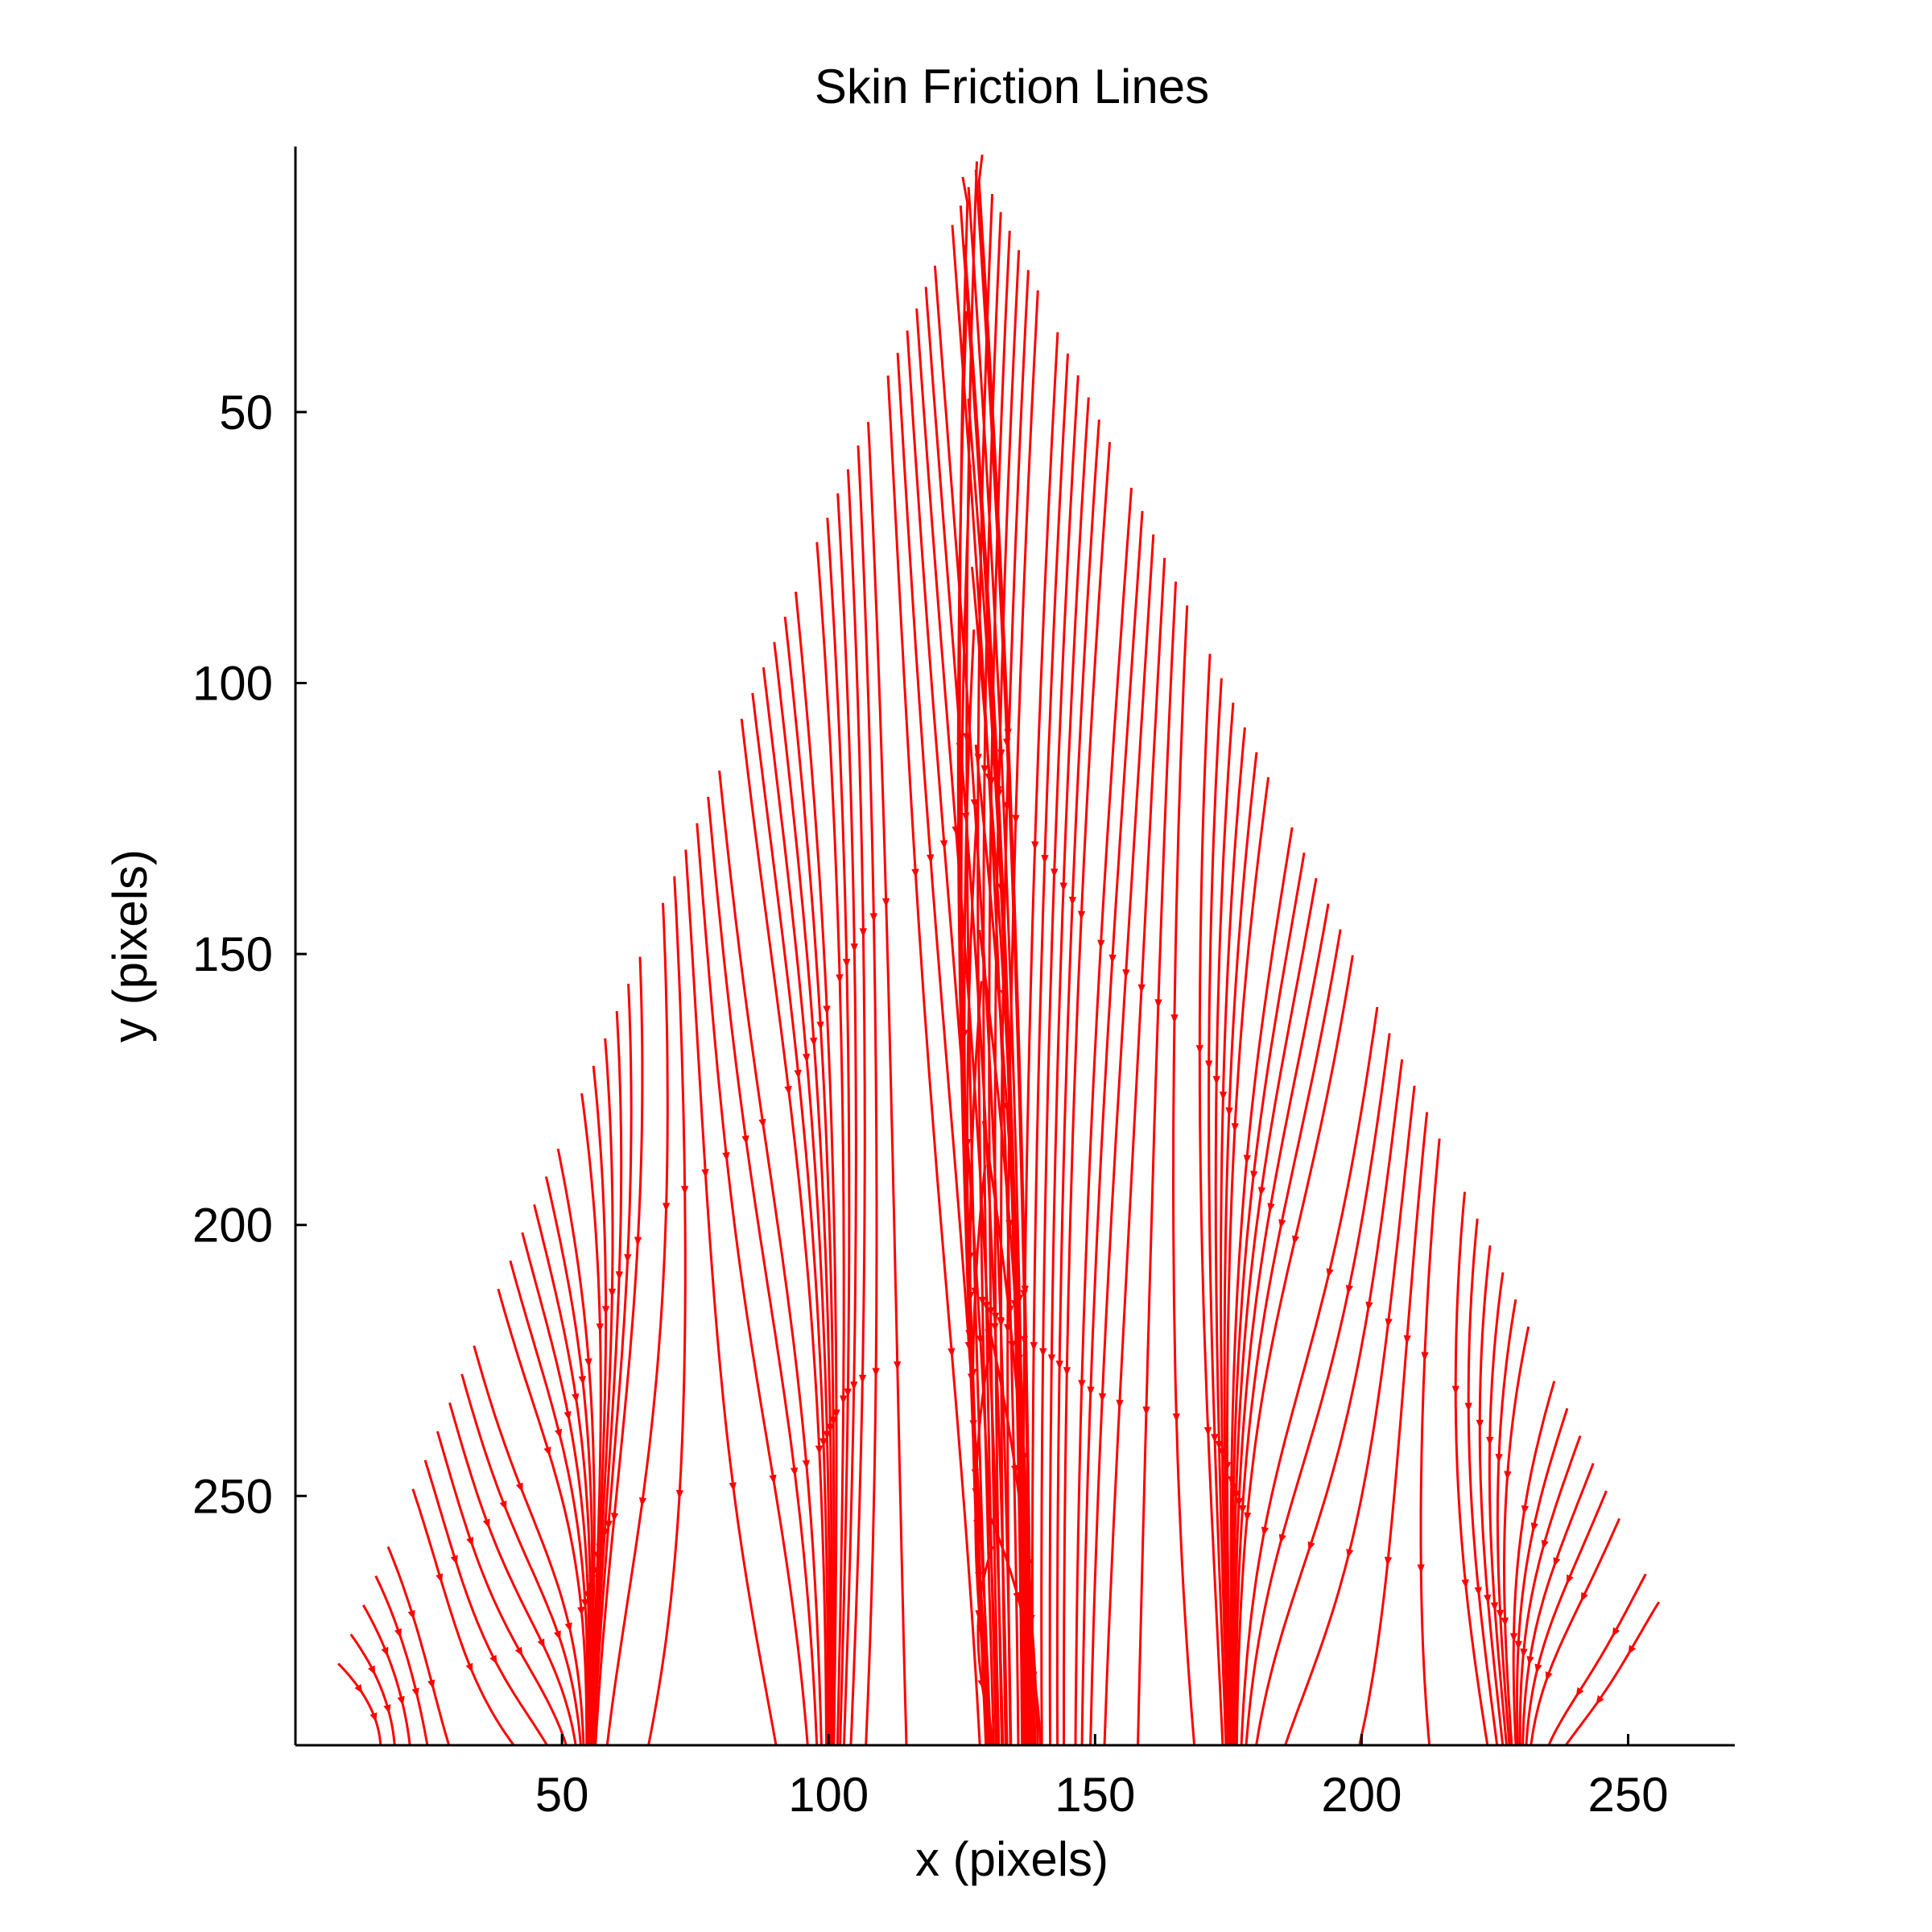 This screenshot has width=1932, height=1932. I want to click on y-axis-label: y (pixels), so click(130, 945).